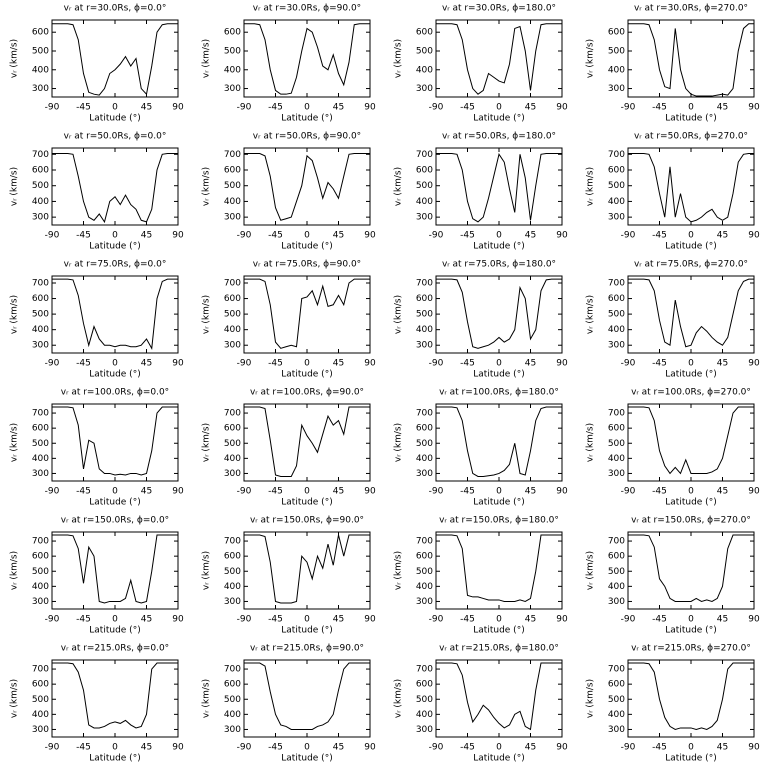 This screenshot has width=768, height=768. What do you see at coordinates (307, 265) in the screenshot?
I see `panel-title: vᵣ at r=75.0Rs, ϕ=90.0°` at bounding box center [307, 265].